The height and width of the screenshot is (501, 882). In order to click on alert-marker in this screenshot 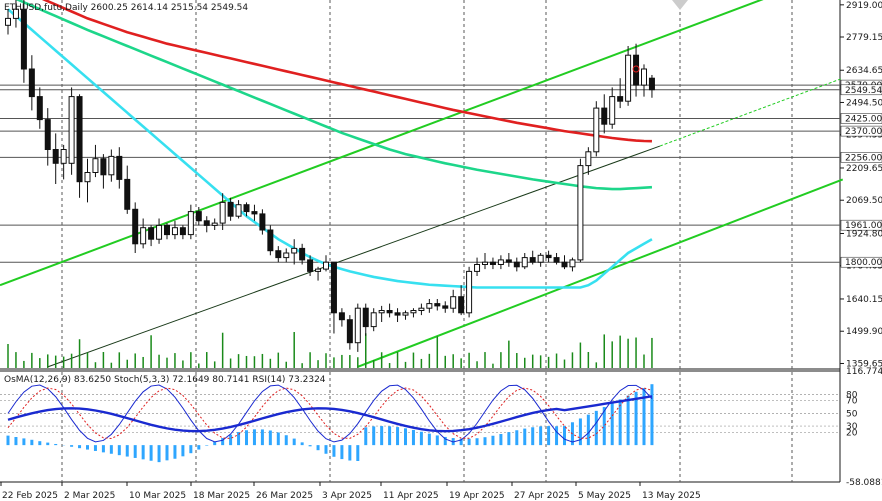, I will do `click(636, 69)`.